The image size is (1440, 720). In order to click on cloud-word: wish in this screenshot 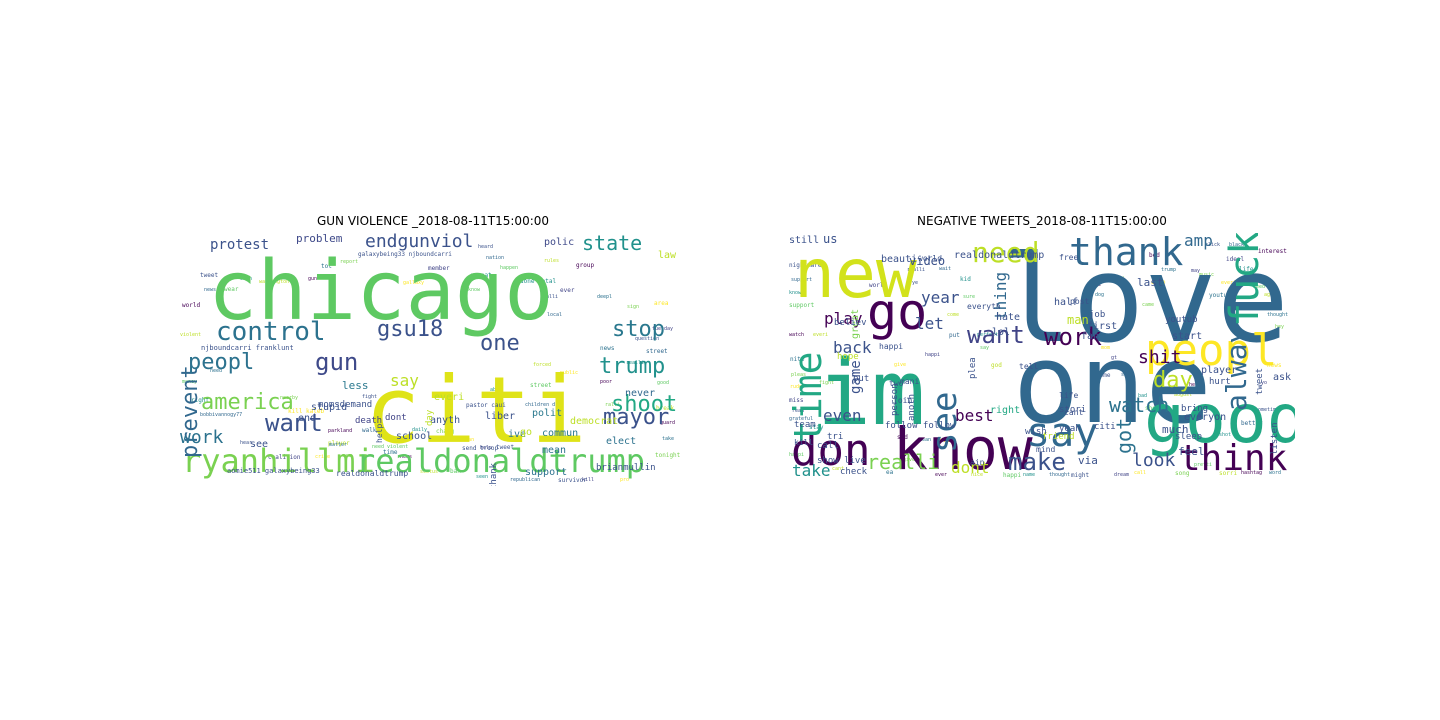, I will do `click(1036, 432)`.